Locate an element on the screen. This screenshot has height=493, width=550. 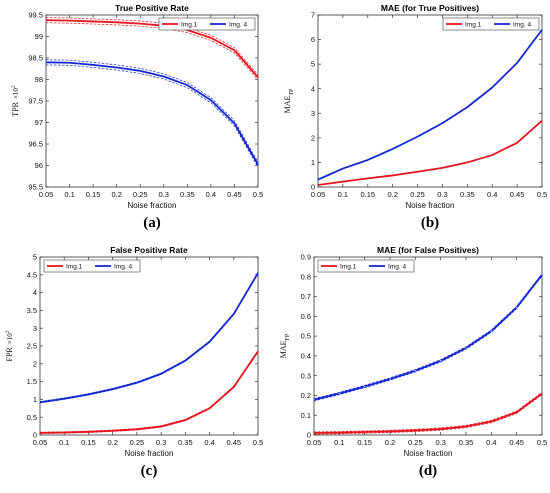
y-axis-label-text: TPR is located at coordinates (15, 108).